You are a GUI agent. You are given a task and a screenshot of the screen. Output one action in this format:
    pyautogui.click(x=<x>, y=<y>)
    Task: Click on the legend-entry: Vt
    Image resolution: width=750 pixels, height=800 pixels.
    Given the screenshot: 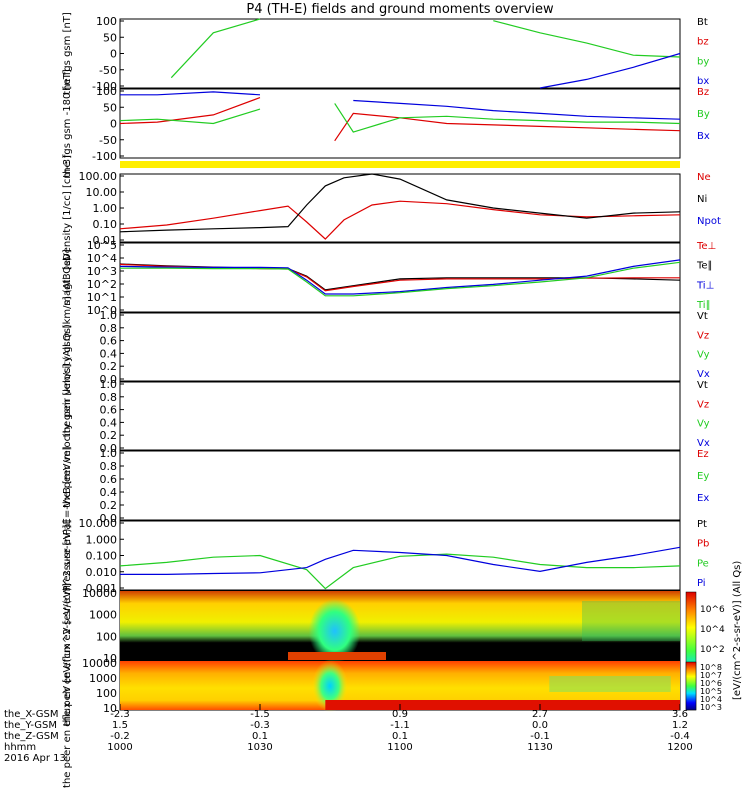 What is the action you would take?
    pyautogui.click(x=702, y=316)
    